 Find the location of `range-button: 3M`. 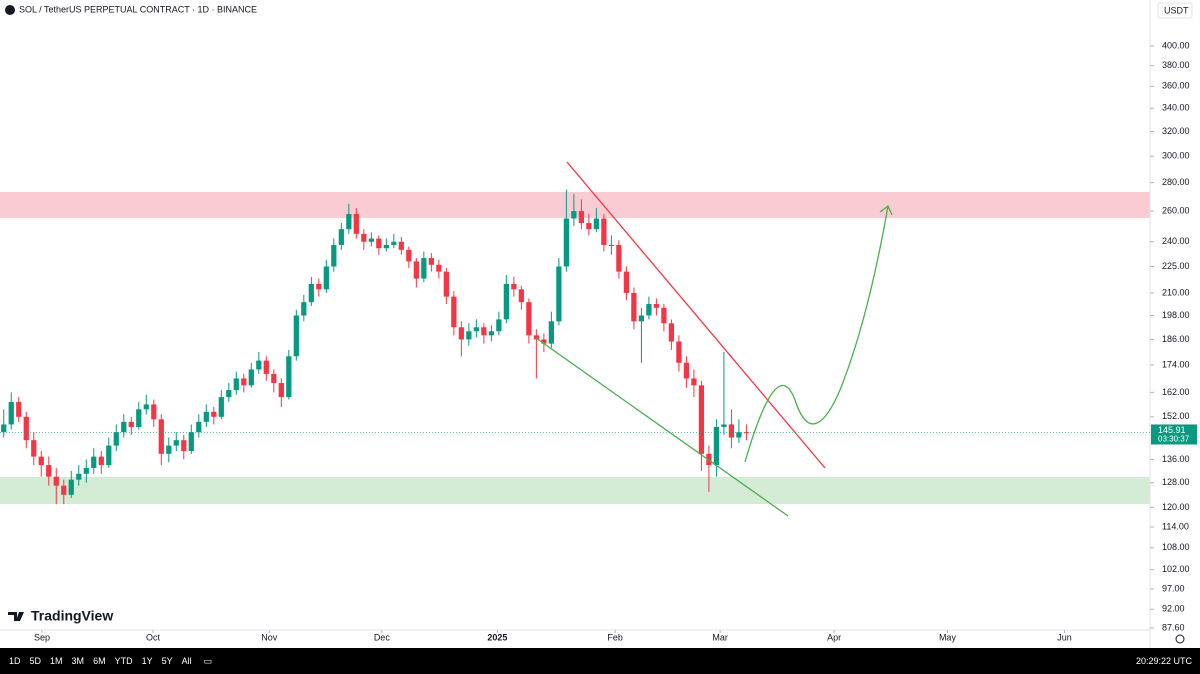

range-button: 3M is located at coordinates (78, 661).